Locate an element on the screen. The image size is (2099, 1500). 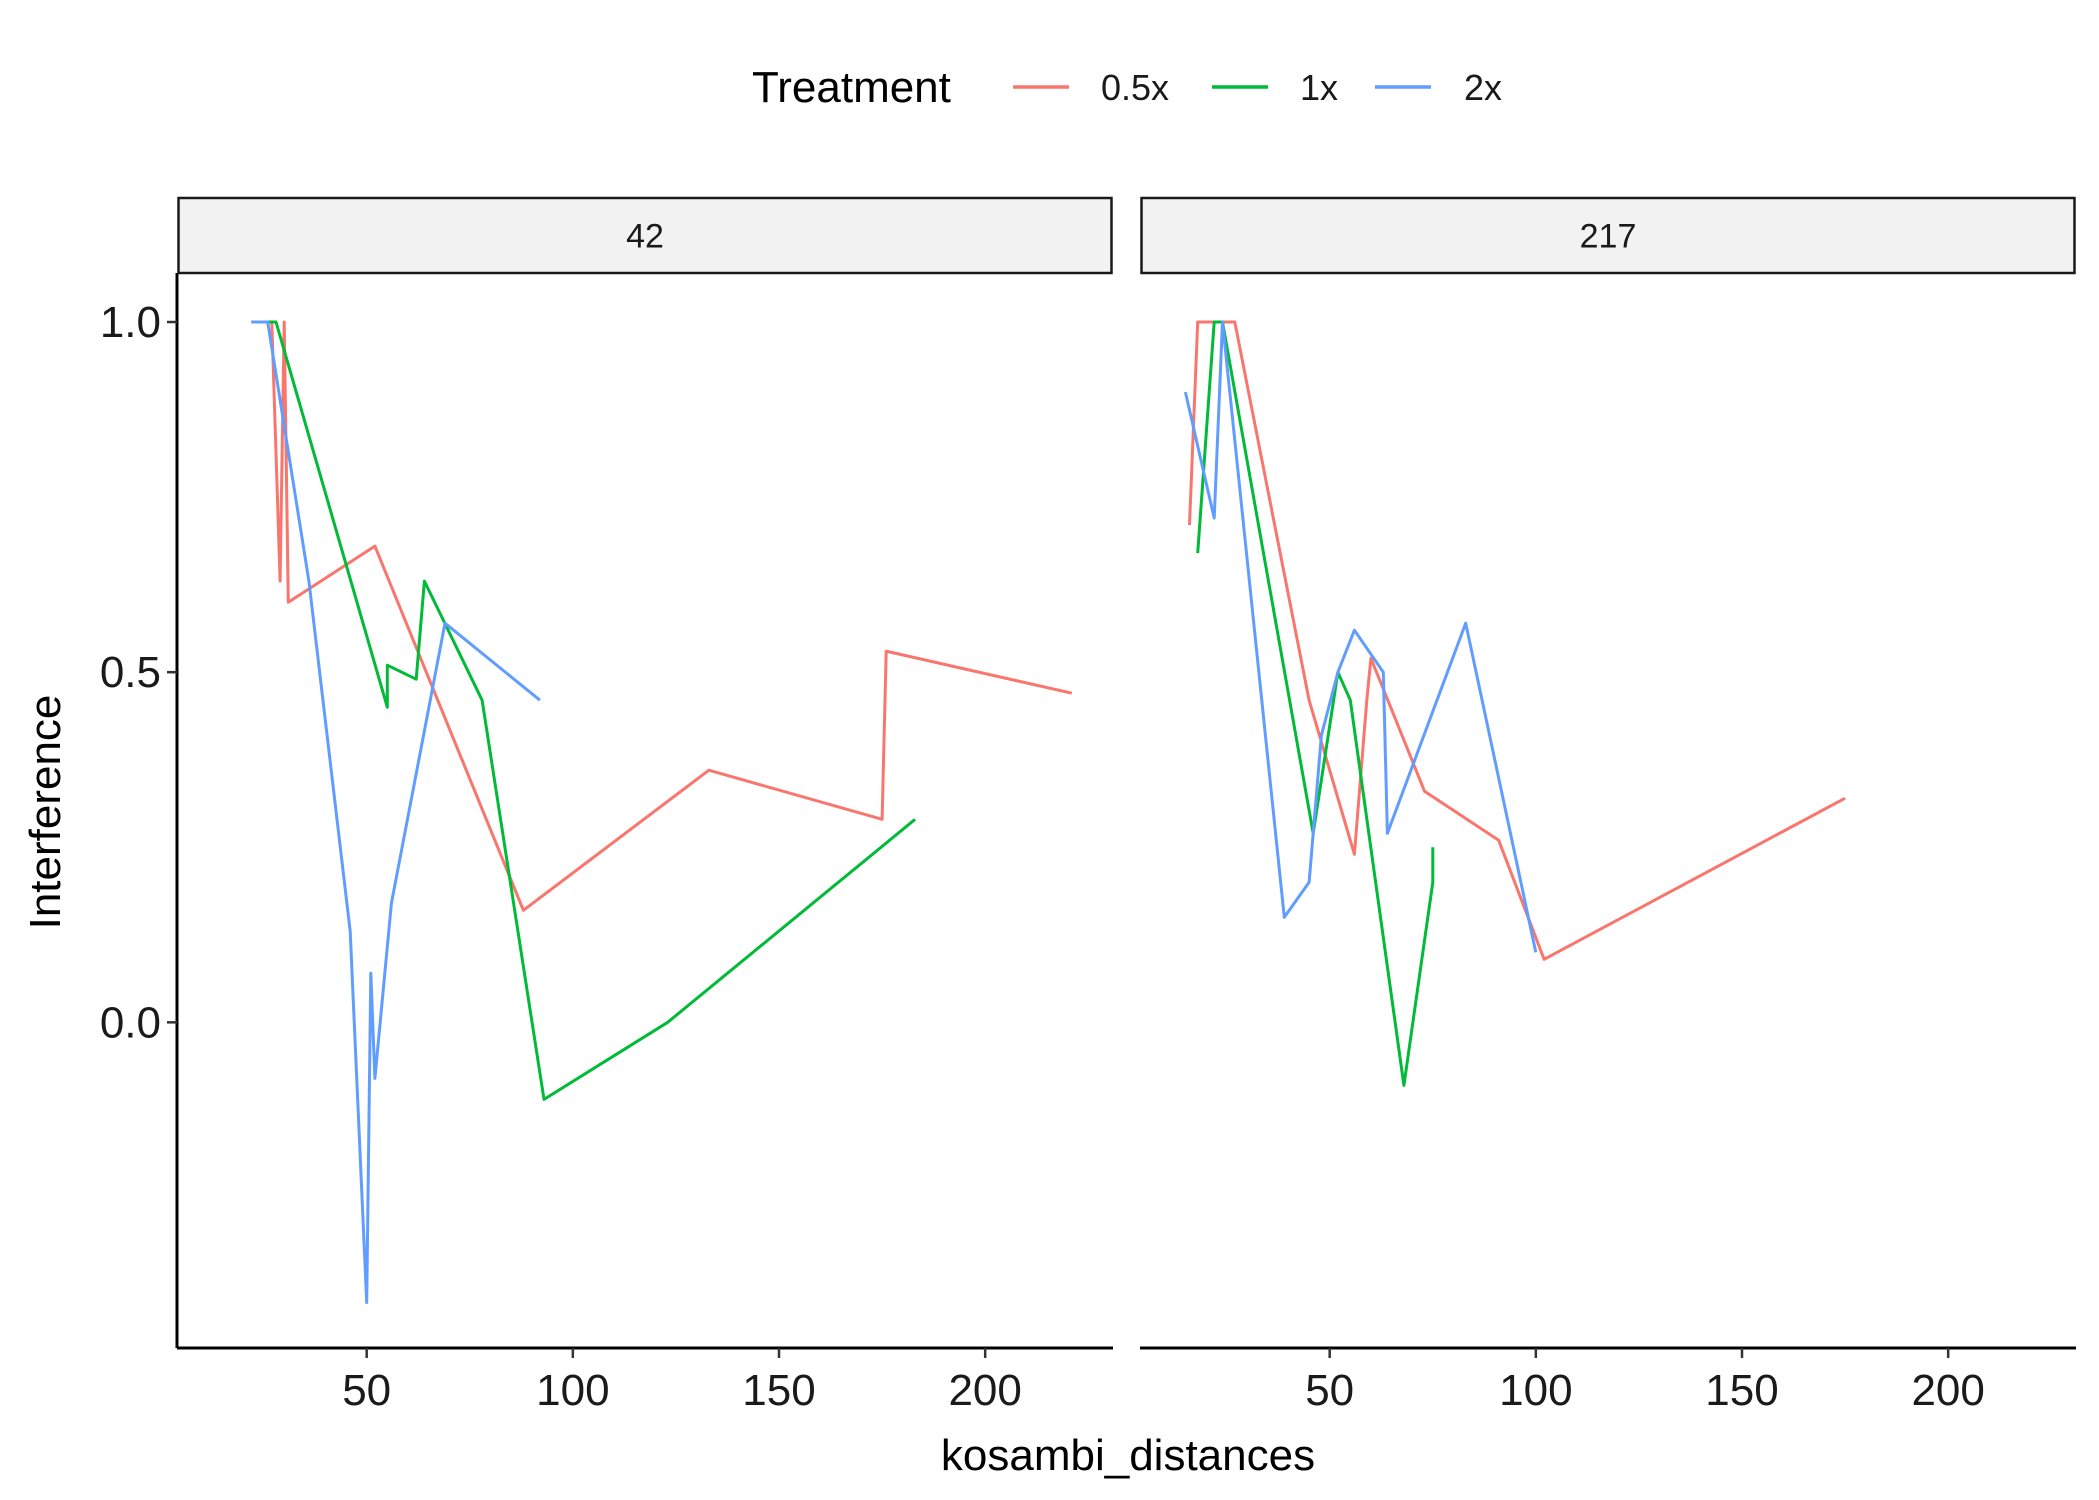
legend-label: 1x is located at coordinates (1319, 87).